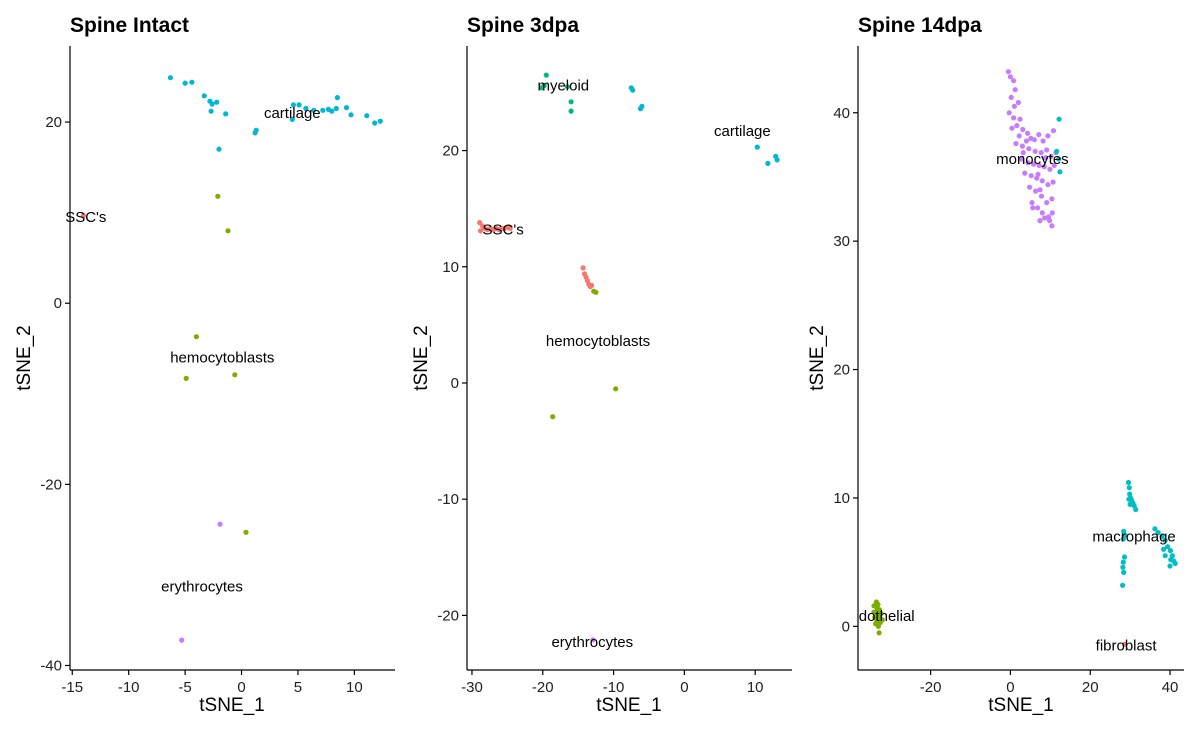 The height and width of the screenshot is (732, 1200). I want to click on y-tick-label: -10, so click(448, 499).